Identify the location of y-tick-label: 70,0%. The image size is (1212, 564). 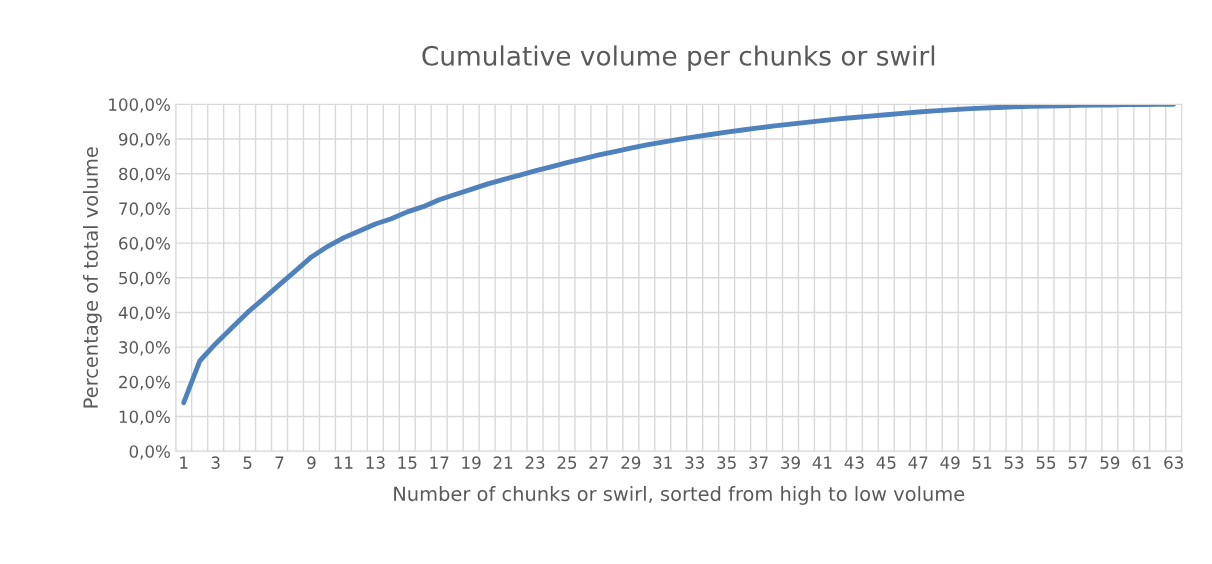
(144, 209).